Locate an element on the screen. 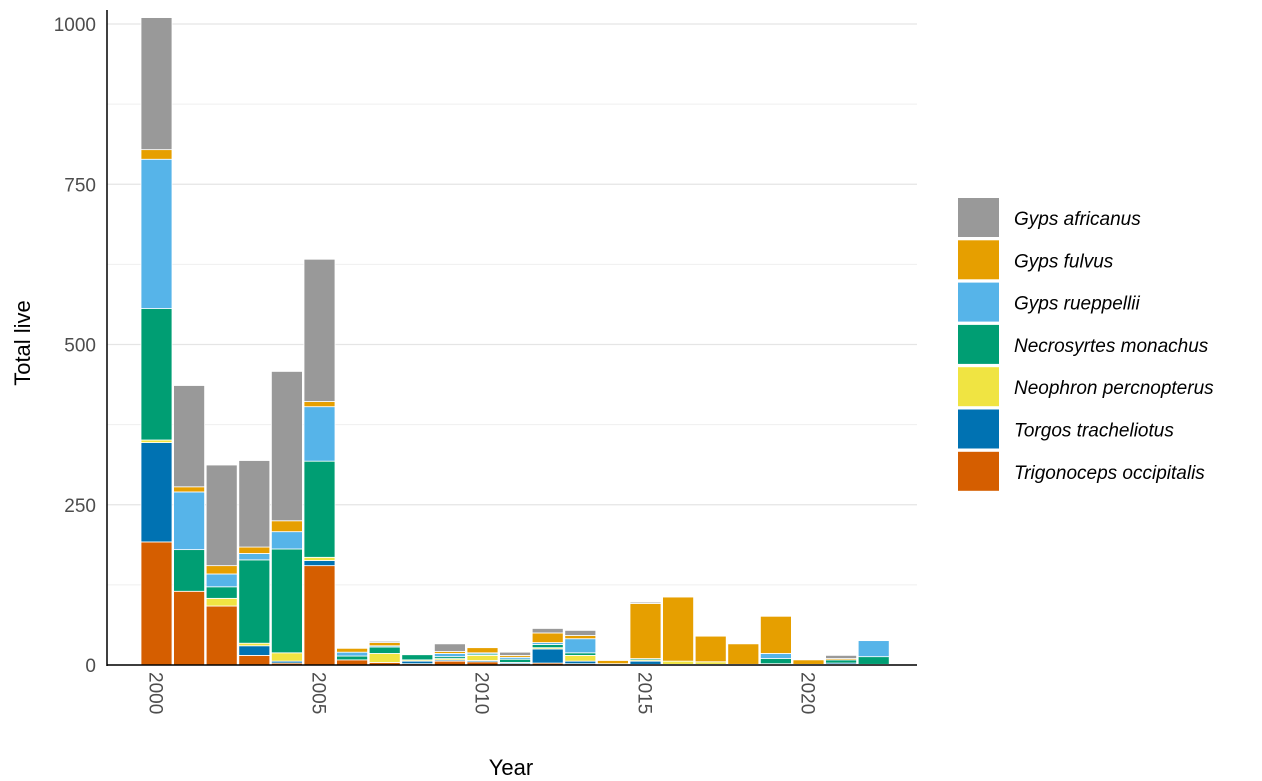 Image resolution: width=1262 pixels, height=781 pixels. y-tick-label: 750 is located at coordinates (80, 185).